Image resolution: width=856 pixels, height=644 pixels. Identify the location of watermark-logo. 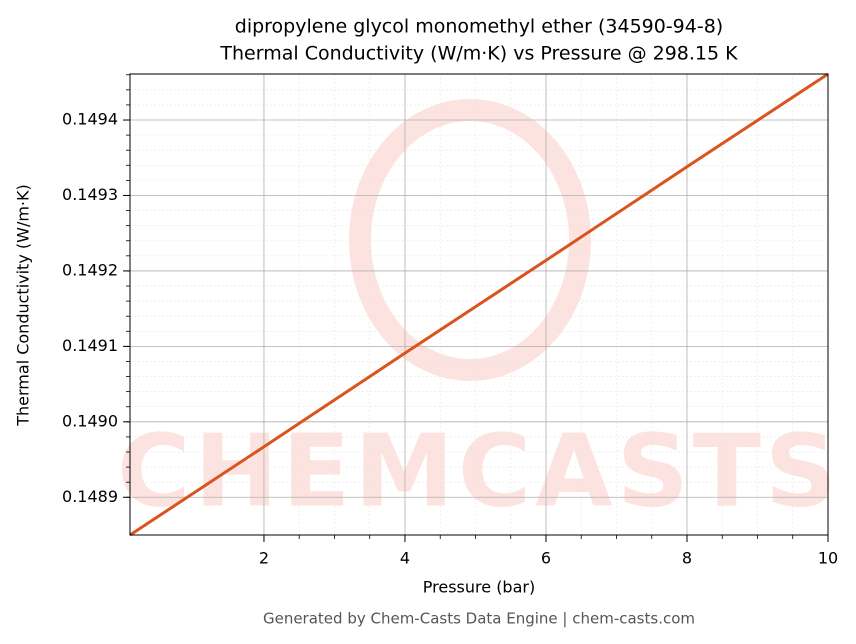
(470, 240).